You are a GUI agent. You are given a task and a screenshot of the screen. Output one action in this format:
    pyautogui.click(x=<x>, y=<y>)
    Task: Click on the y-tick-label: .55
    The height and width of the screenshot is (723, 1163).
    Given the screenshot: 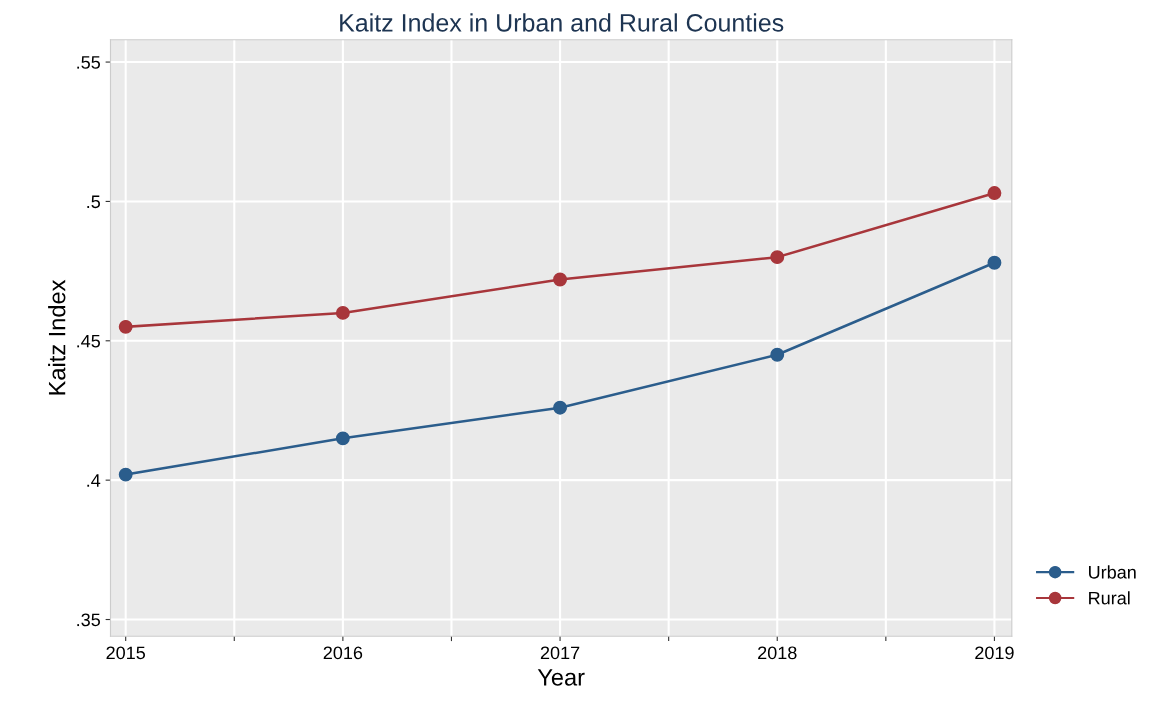 What is the action you would take?
    pyautogui.click(x=89, y=62)
    